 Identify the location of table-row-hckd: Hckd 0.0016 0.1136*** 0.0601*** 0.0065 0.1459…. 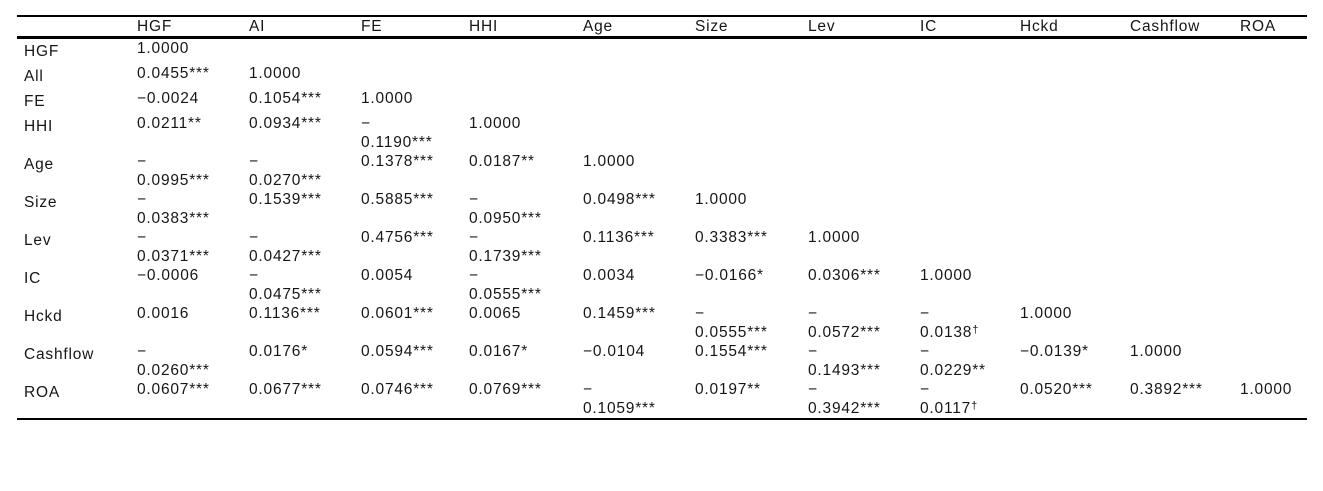
(662, 323).